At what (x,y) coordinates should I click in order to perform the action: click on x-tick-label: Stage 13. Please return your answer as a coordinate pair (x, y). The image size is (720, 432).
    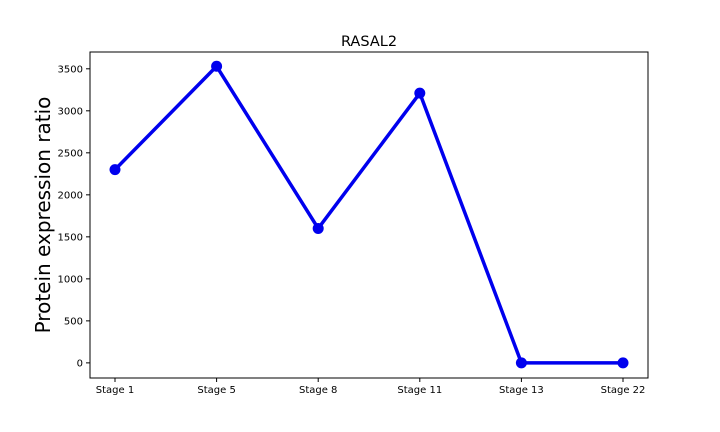
    Looking at the image, I should click on (521, 390).